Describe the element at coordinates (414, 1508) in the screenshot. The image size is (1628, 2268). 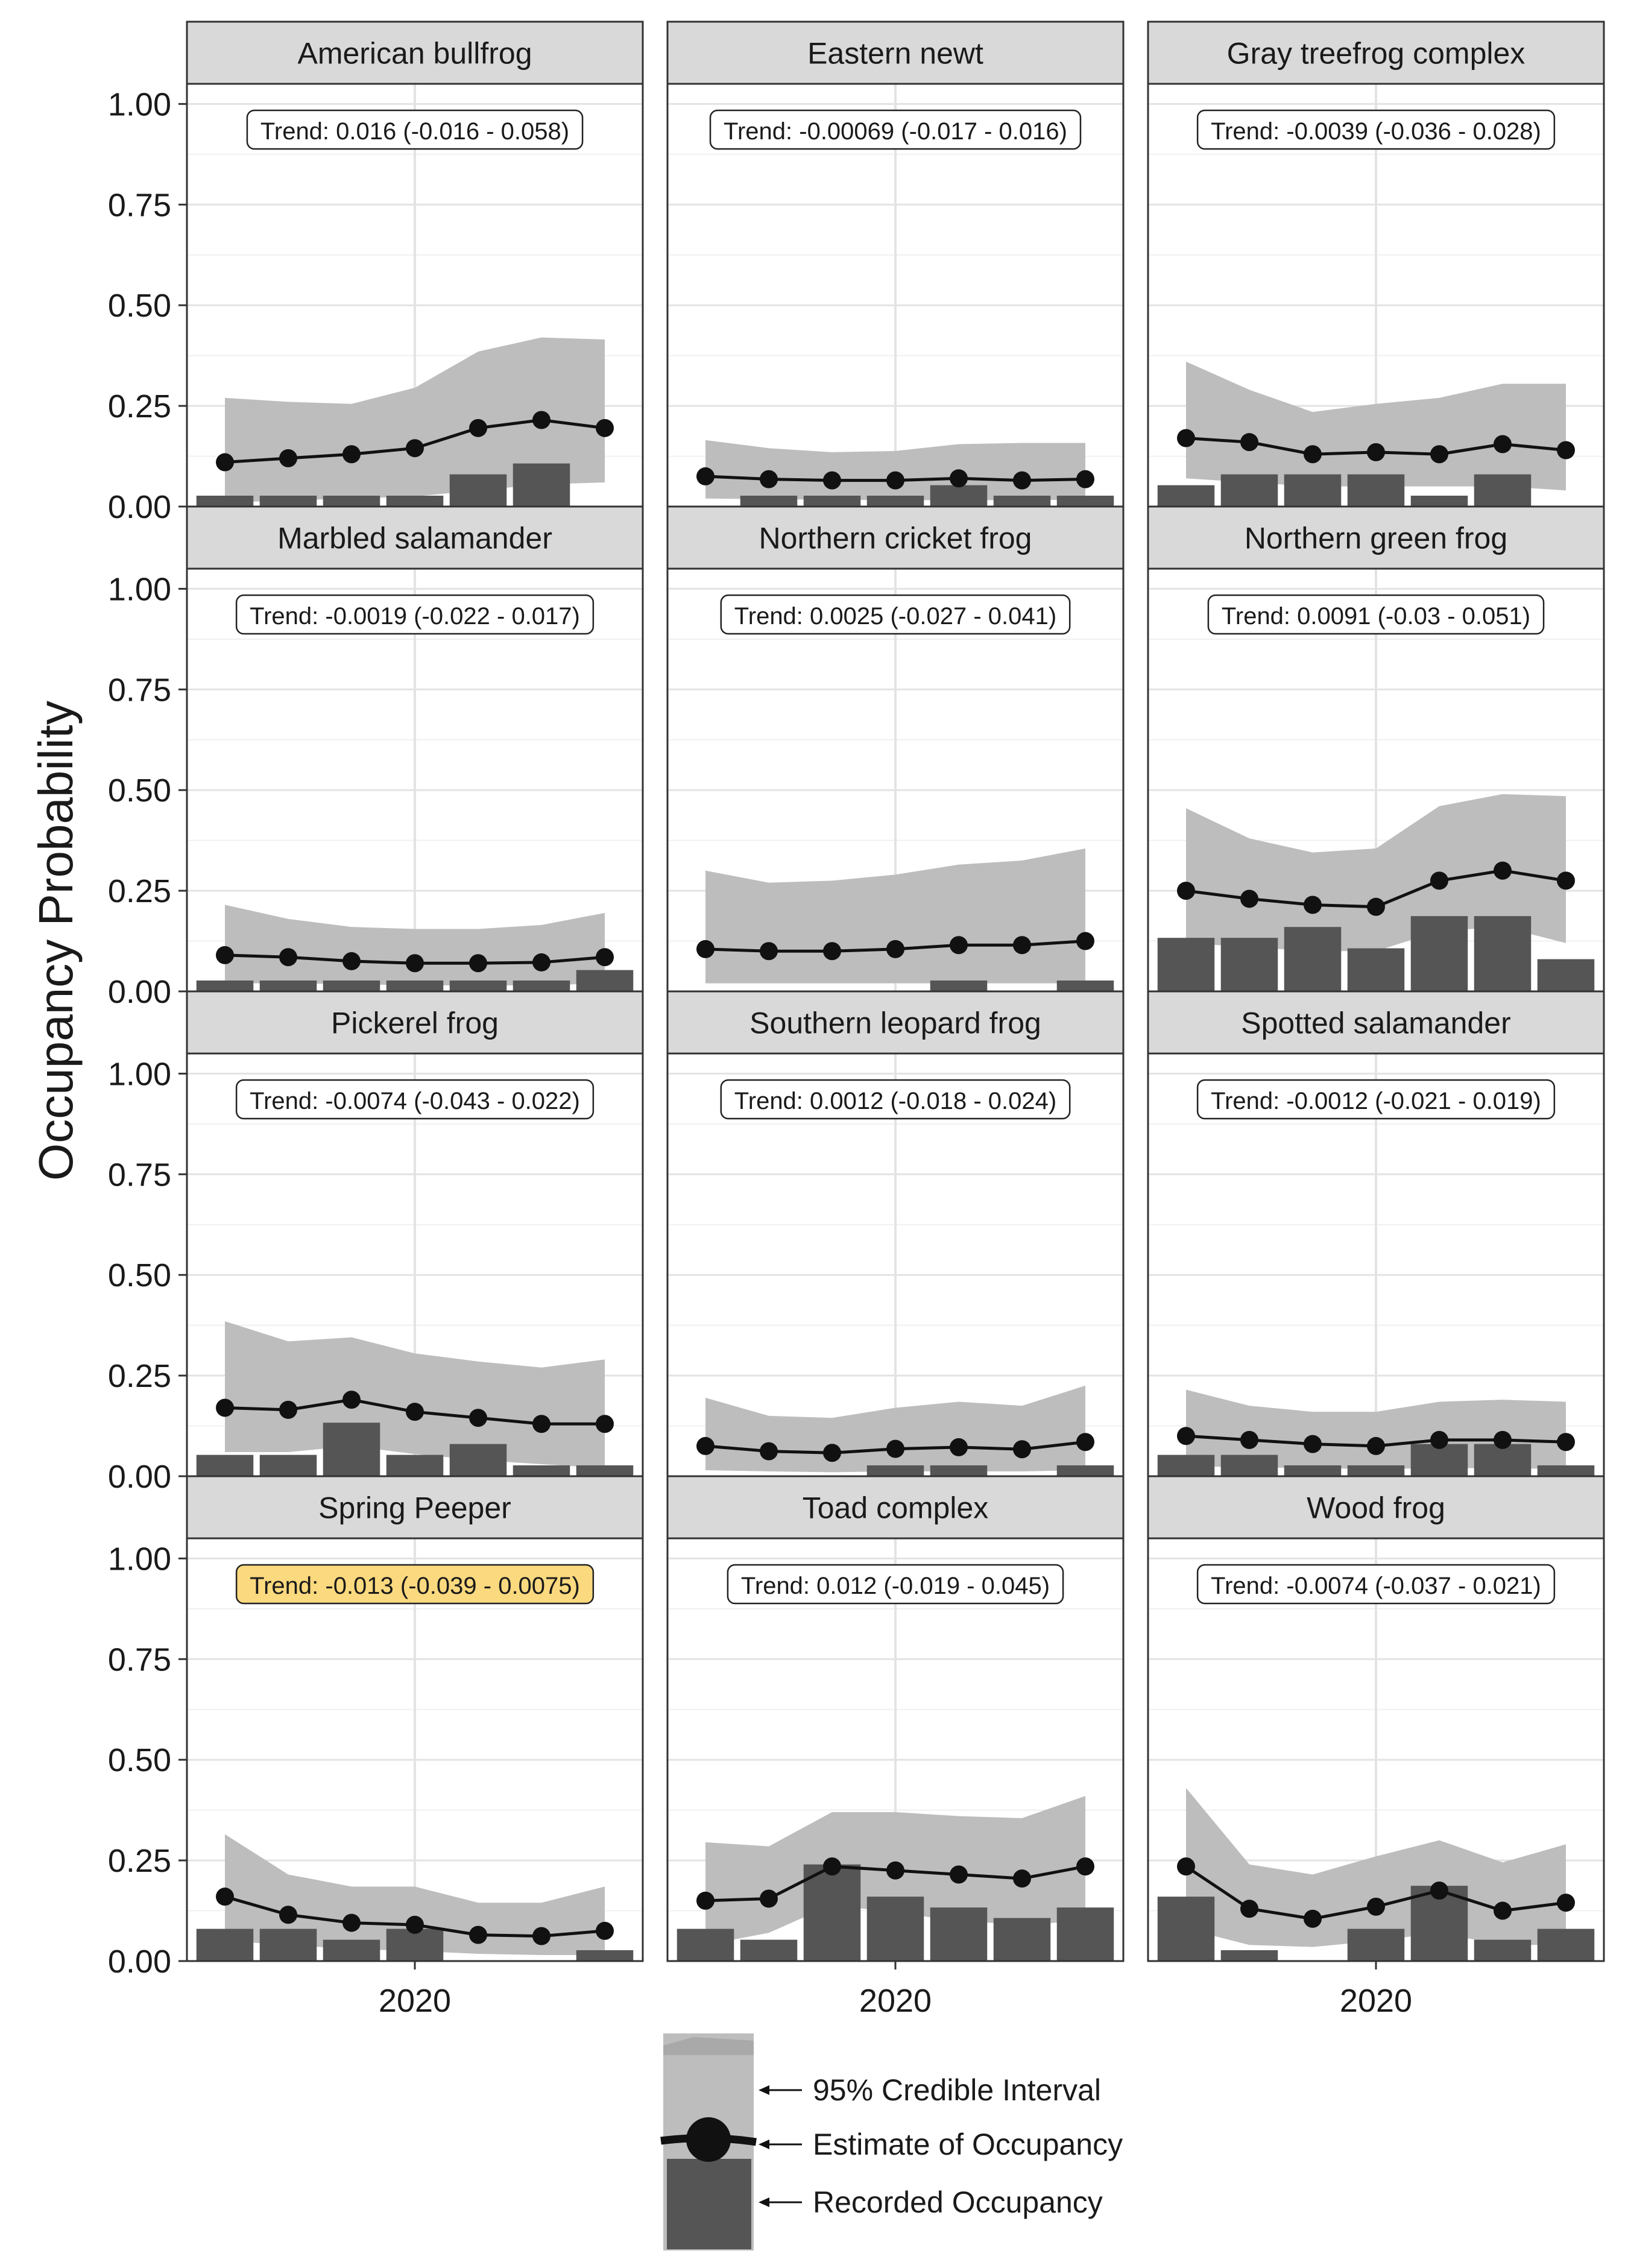
I see `facet-strip-label: Spring Peeper` at that location.